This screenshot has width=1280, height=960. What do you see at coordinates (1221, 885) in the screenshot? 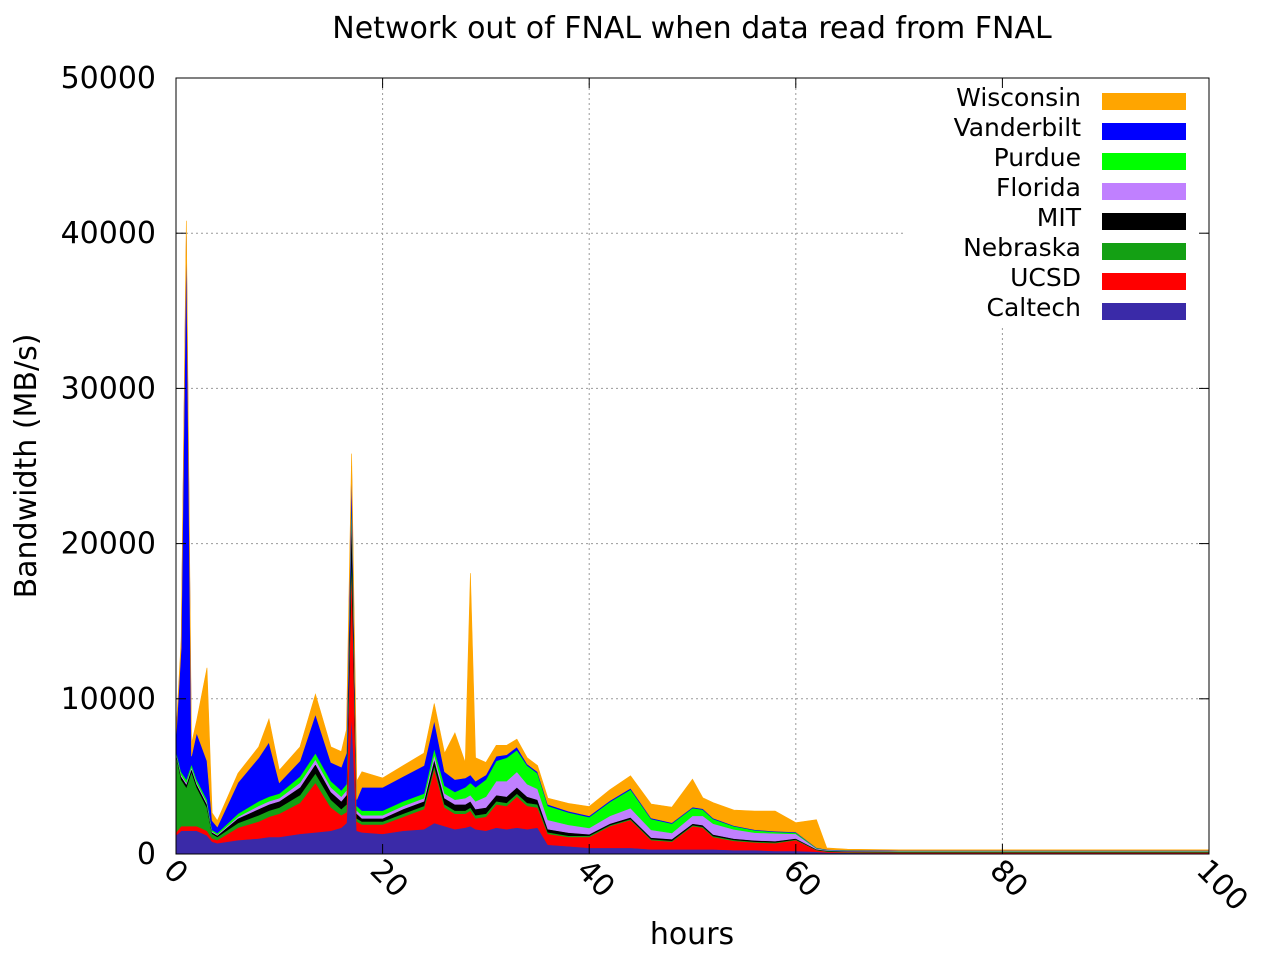
I see `x-tick-label-5: 100` at bounding box center [1221, 885].